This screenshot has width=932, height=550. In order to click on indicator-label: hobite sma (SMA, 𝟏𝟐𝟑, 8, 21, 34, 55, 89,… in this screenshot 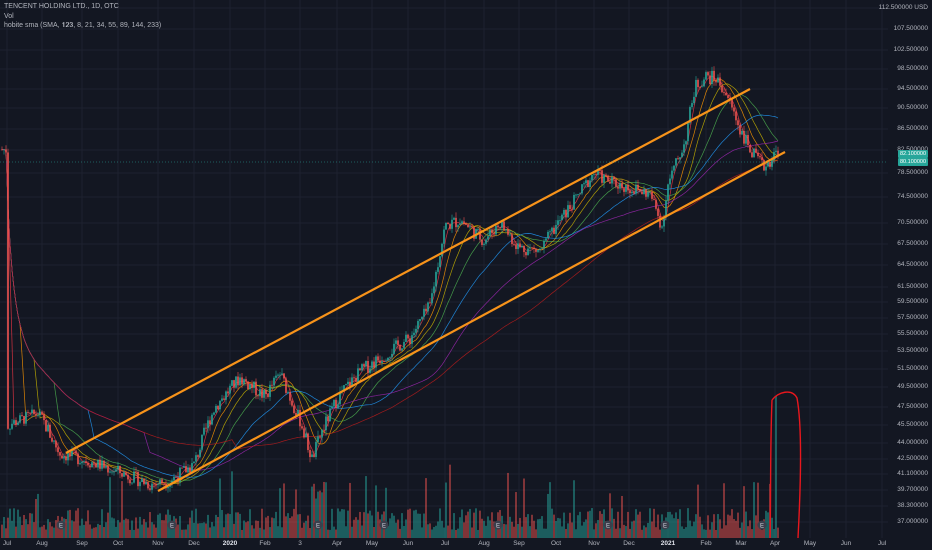, I will do `click(83, 25)`.